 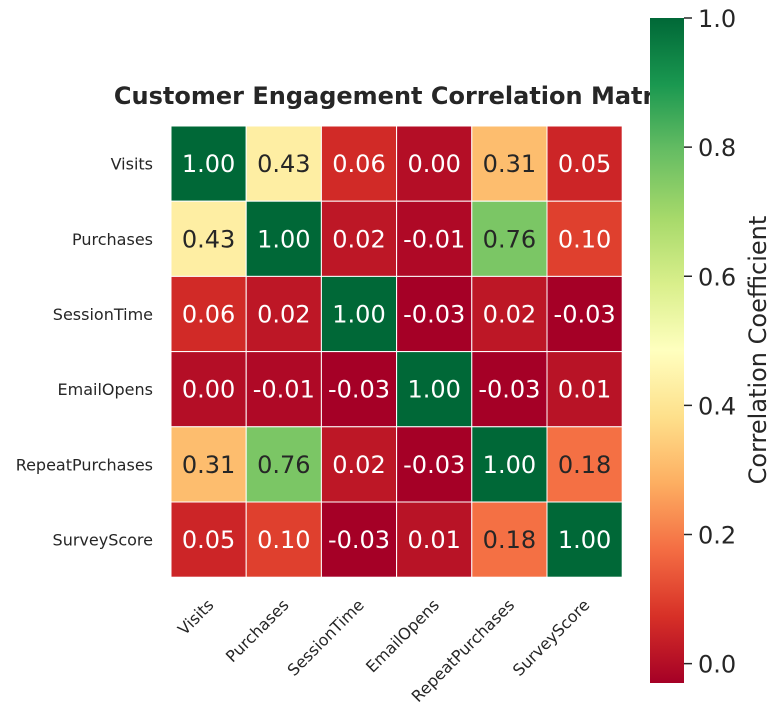 What do you see at coordinates (103, 540) in the screenshot?
I see `y-tick-label: SurveyScore` at bounding box center [103, 540].